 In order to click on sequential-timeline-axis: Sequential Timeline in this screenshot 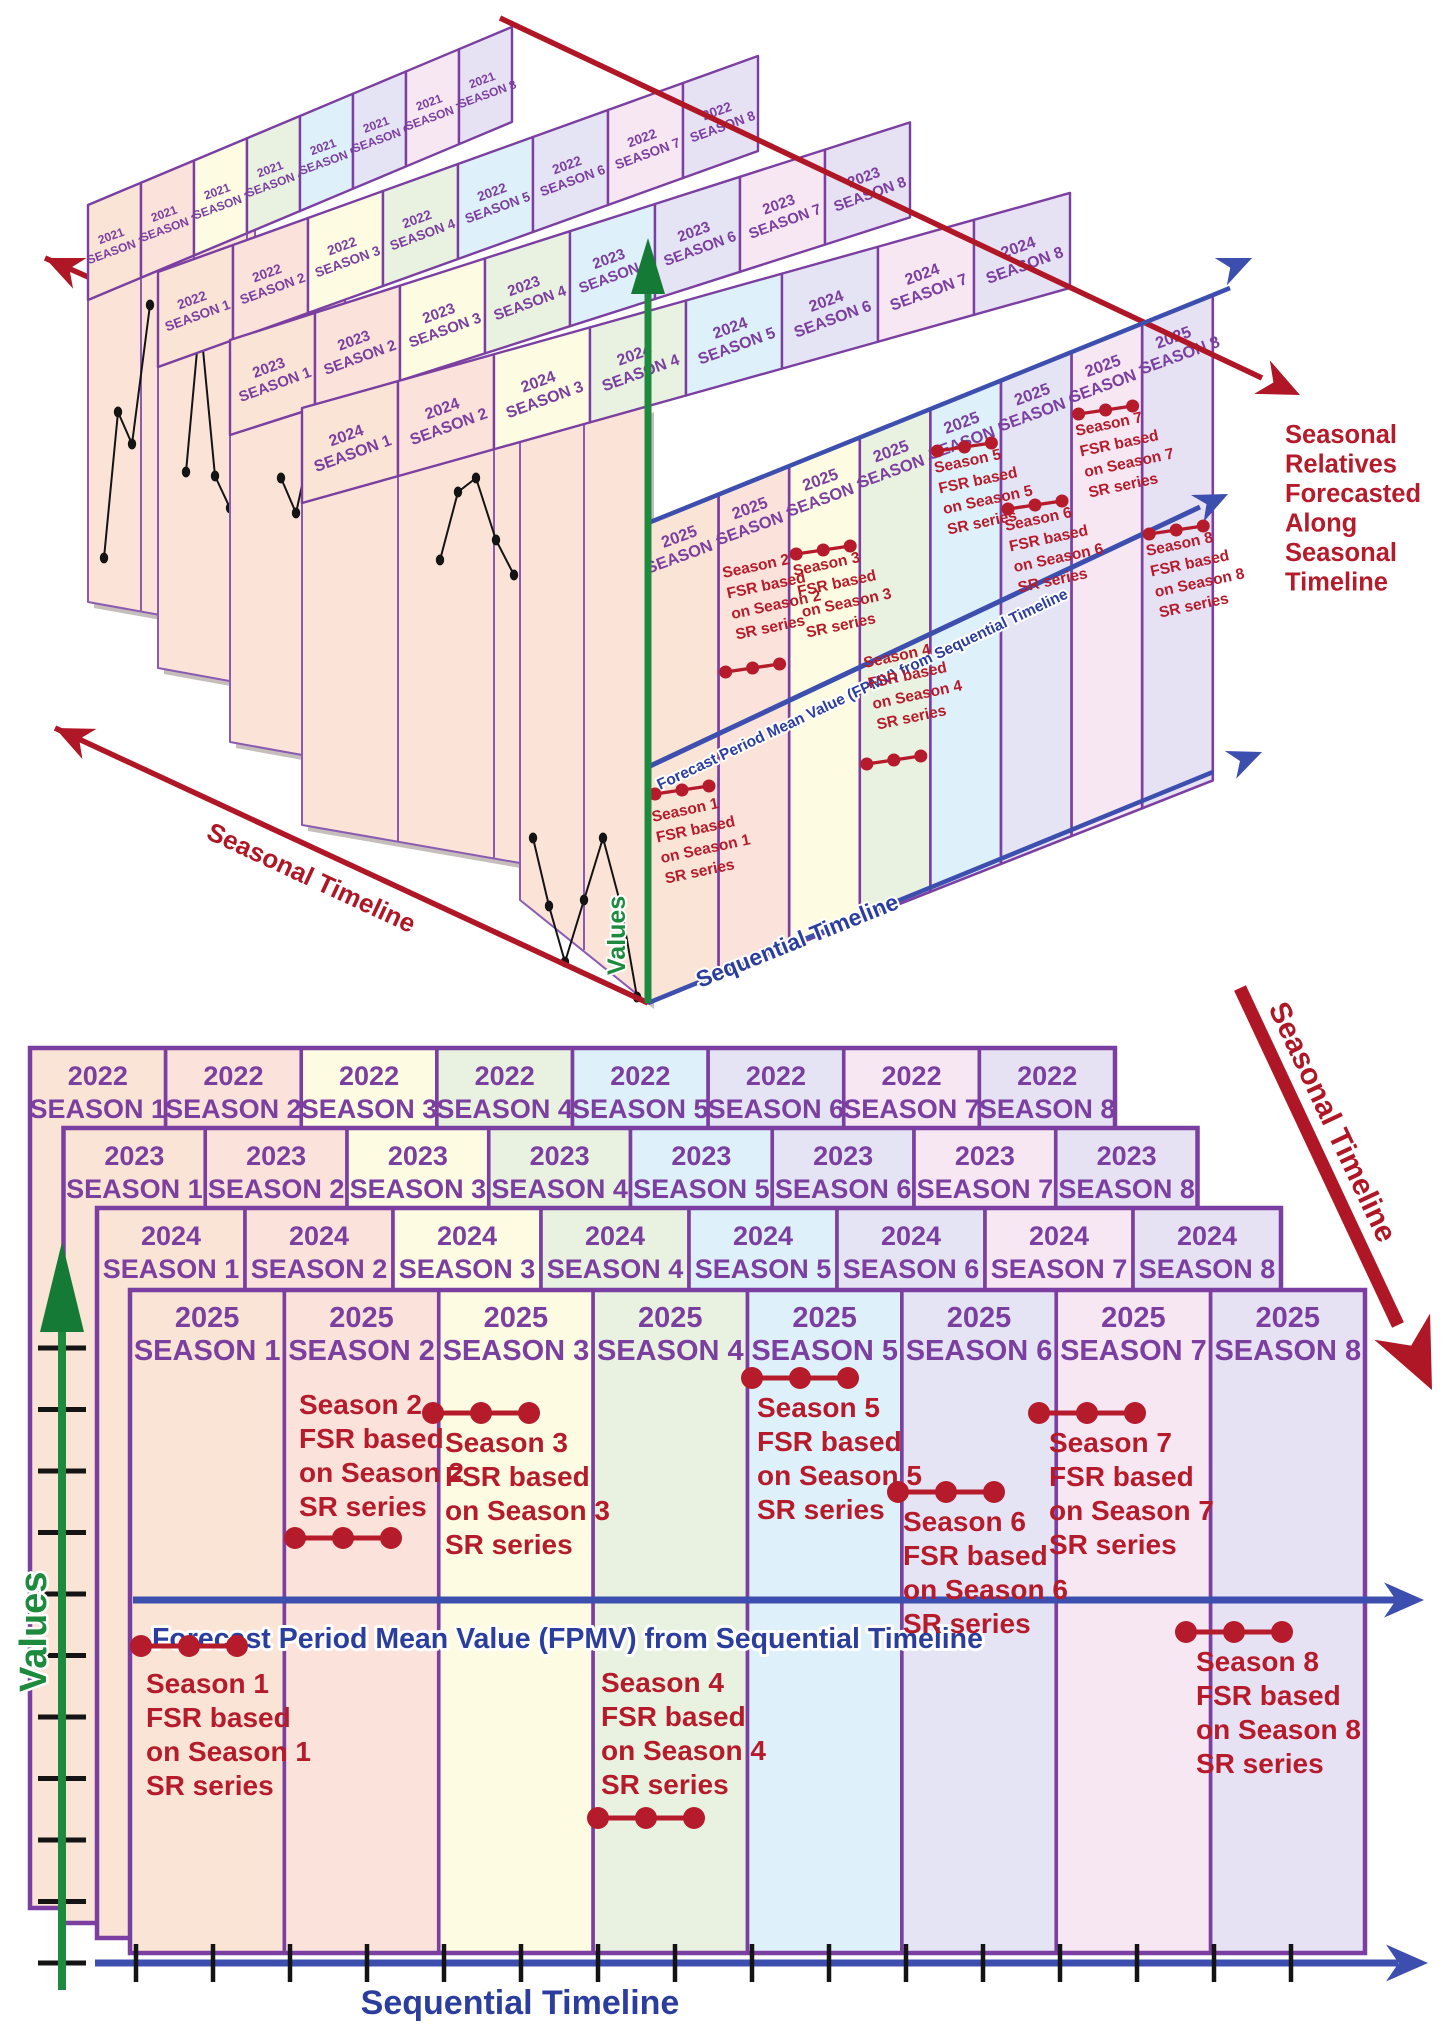, I will do `click(761, 1983)`.